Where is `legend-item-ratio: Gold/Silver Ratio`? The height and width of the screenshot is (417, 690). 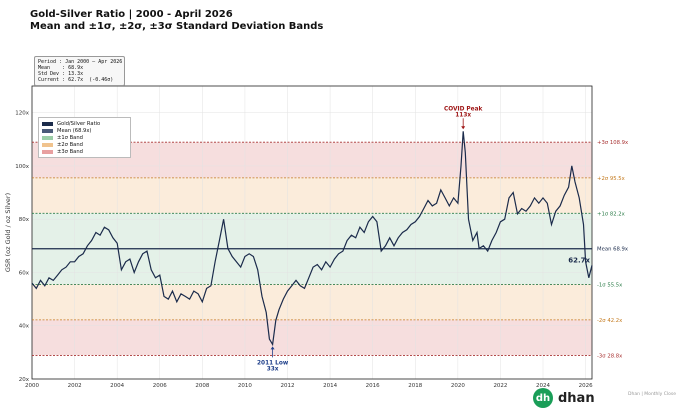
legend-item-ratio: Gold/Silver Ratio is located at coordinates (84, 123).